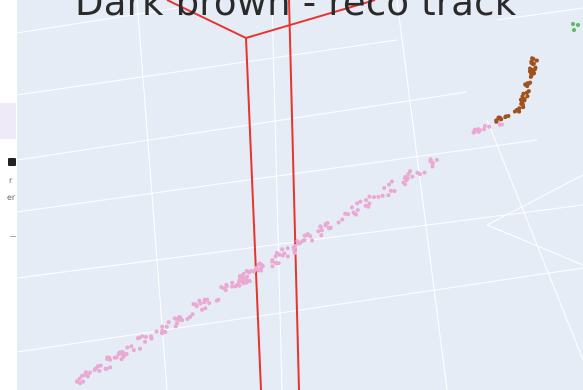 The image size is (583, 390). Describe the element at coordinates (13, 236) in the screenshot. I see `divider` at that location.